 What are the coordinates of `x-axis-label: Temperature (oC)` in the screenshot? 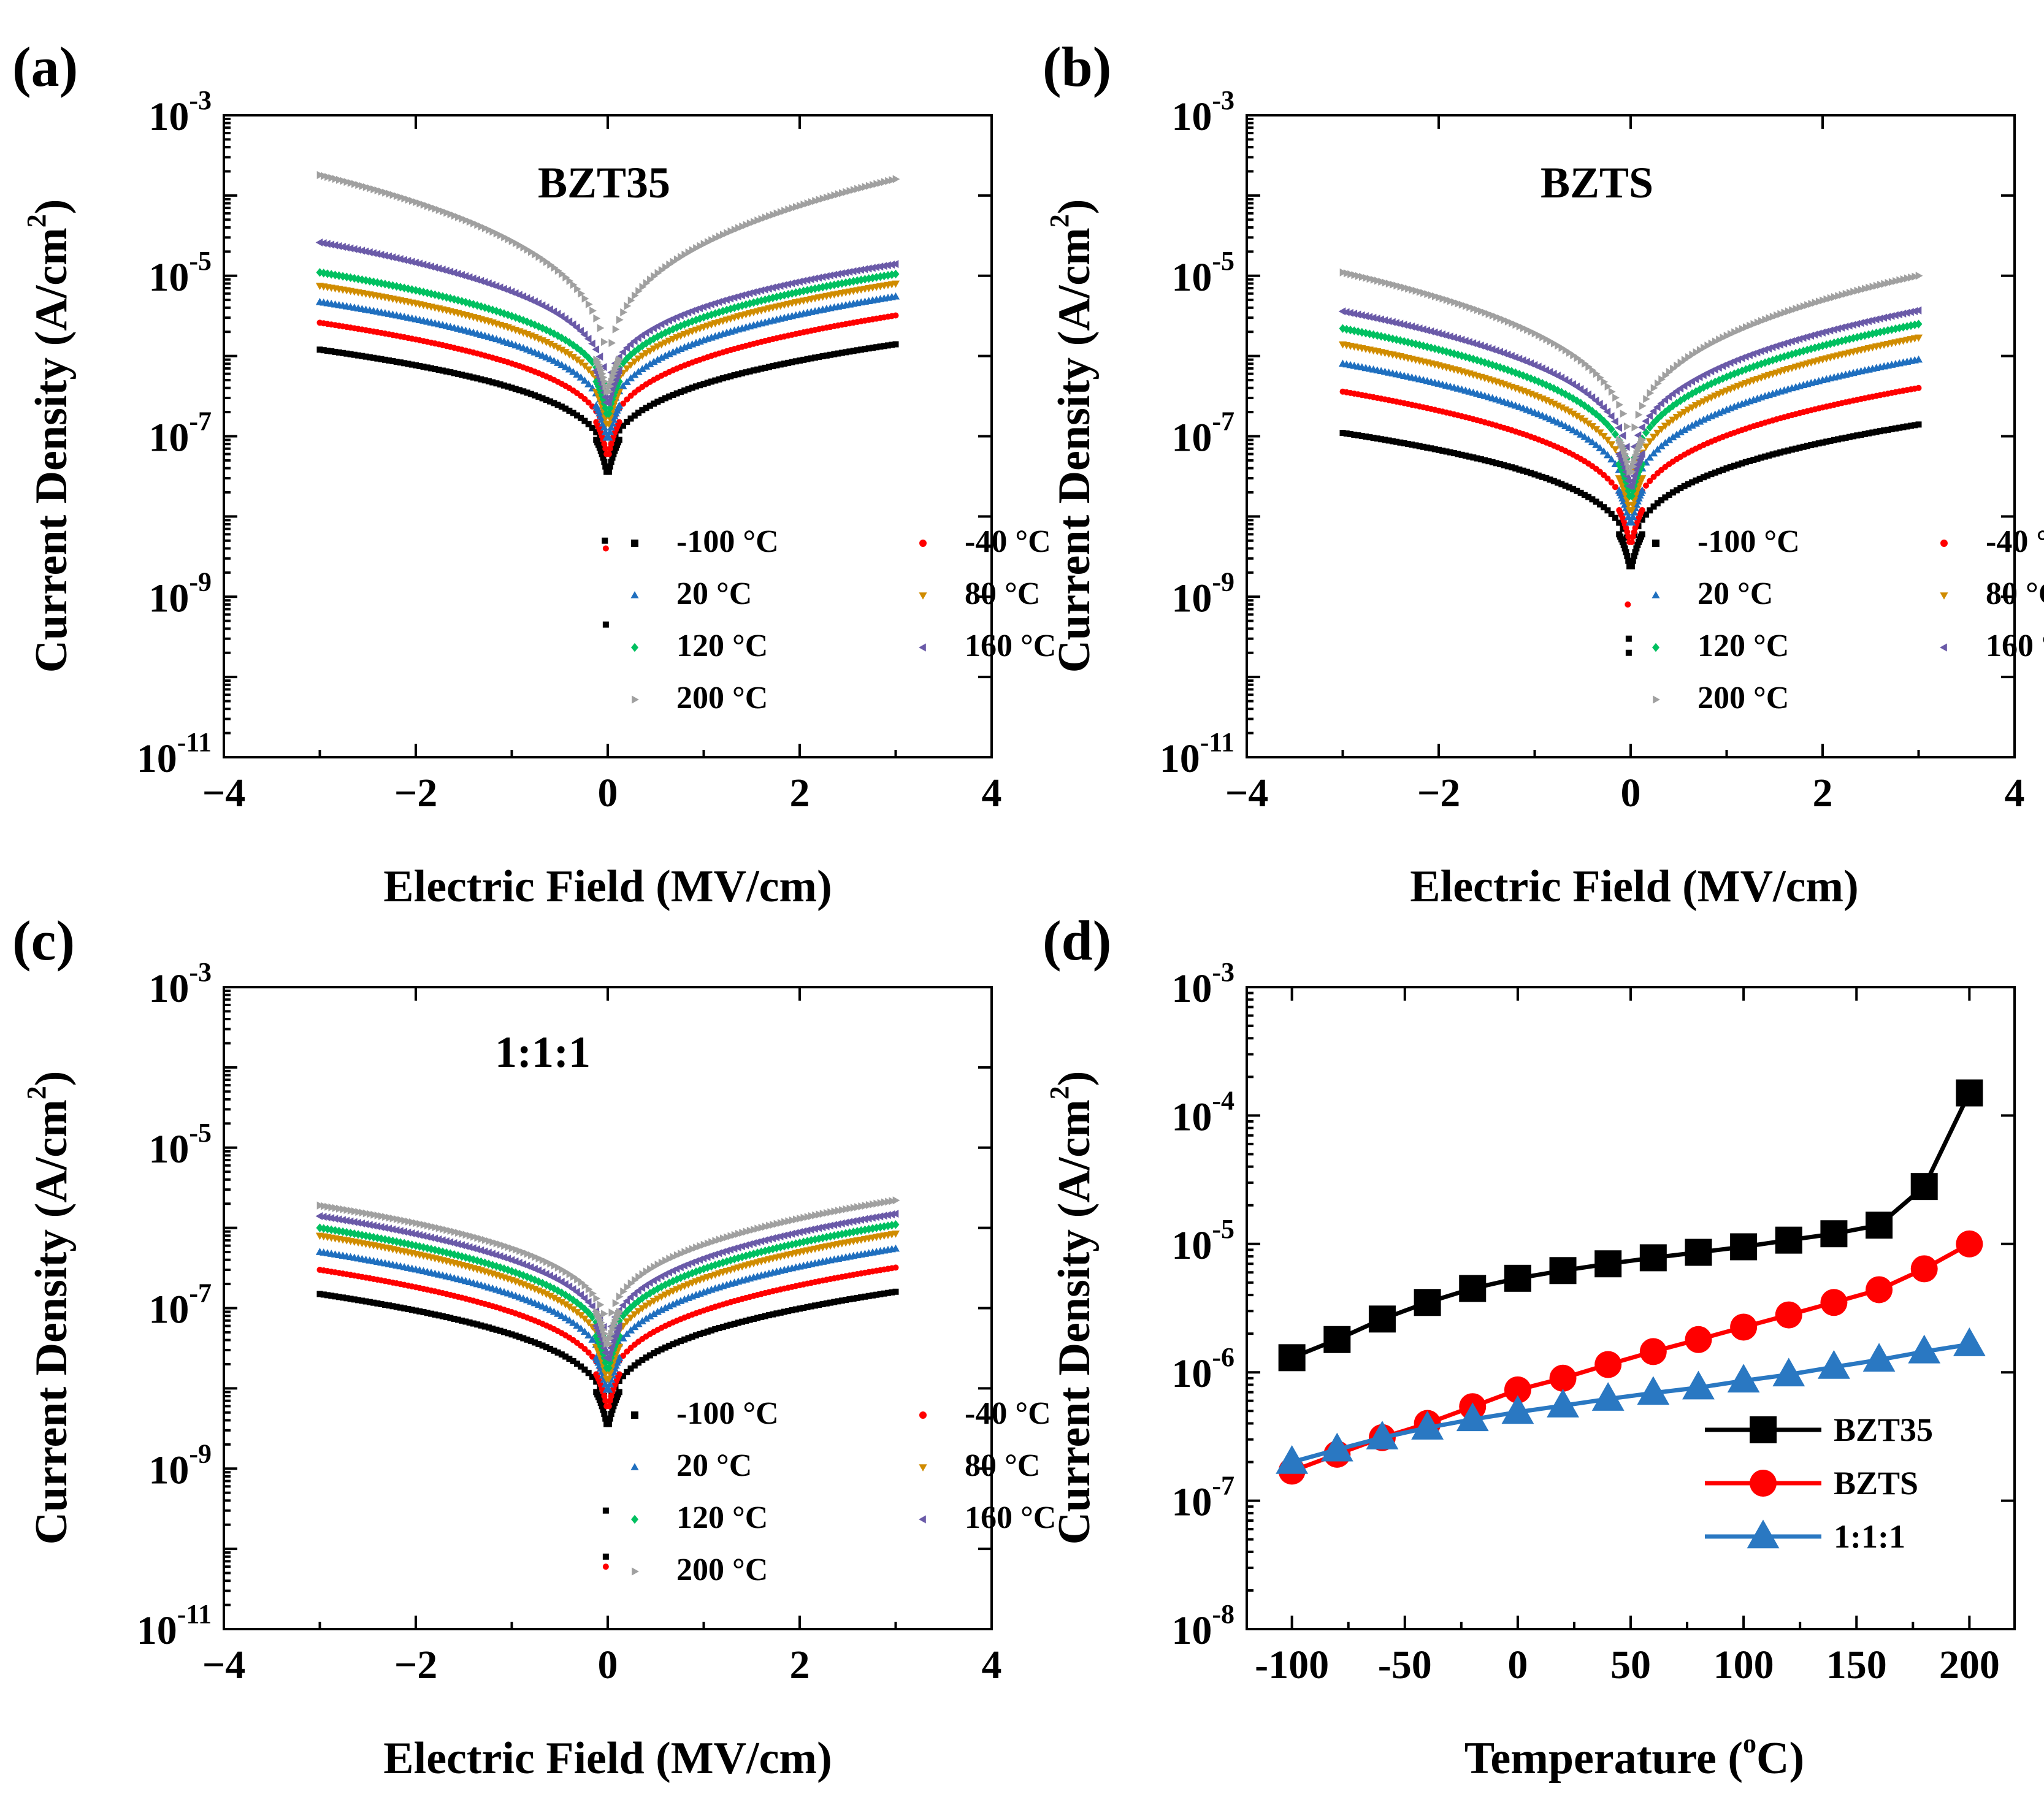 It's located at (1634, 1756).